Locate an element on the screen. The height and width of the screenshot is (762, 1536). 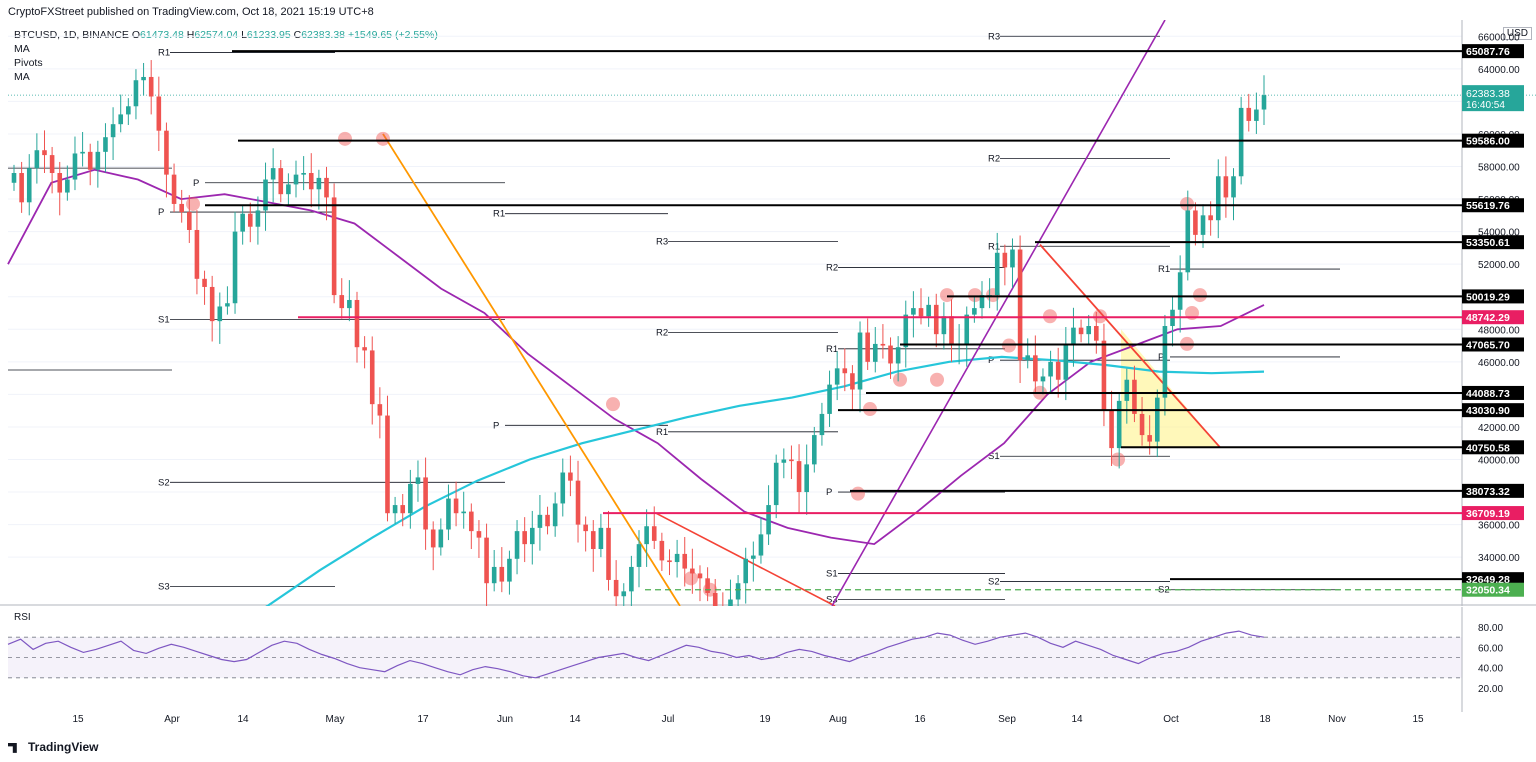
y-tick-label: 58000.00 is located at coordinates (1499, 168).